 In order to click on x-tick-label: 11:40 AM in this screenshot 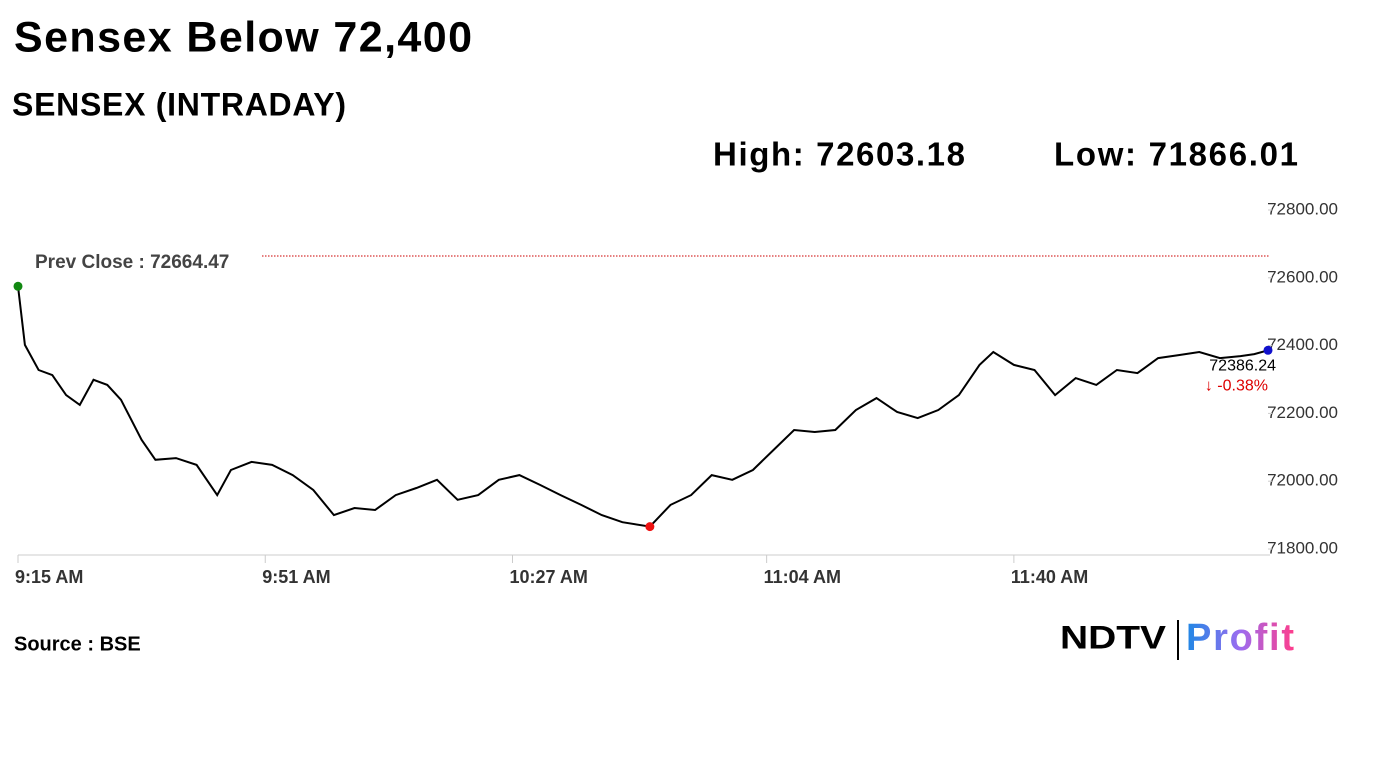, I will do `click(1049, 577)`.